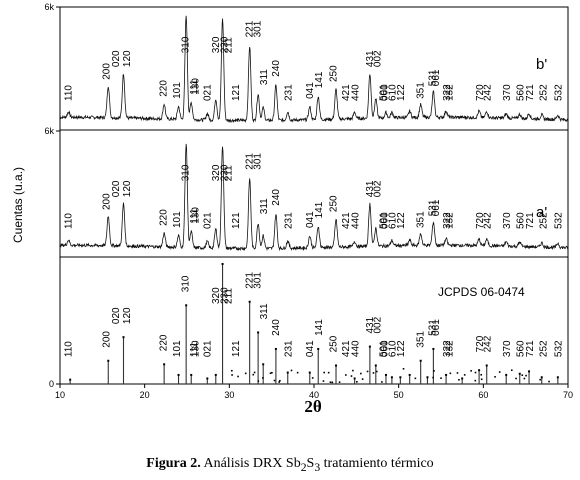  I want to click on hkl-label: 021, so click(207, 220).